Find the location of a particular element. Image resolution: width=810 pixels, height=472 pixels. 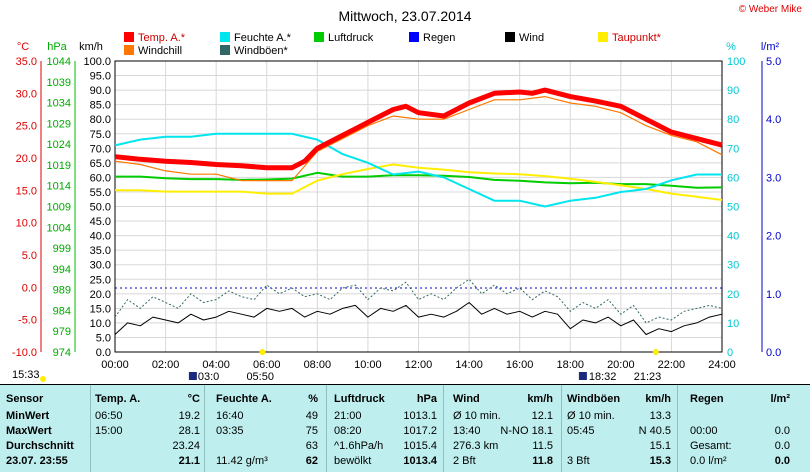

wind-tick-label: 85.0 is located at coordinates (100, 106).